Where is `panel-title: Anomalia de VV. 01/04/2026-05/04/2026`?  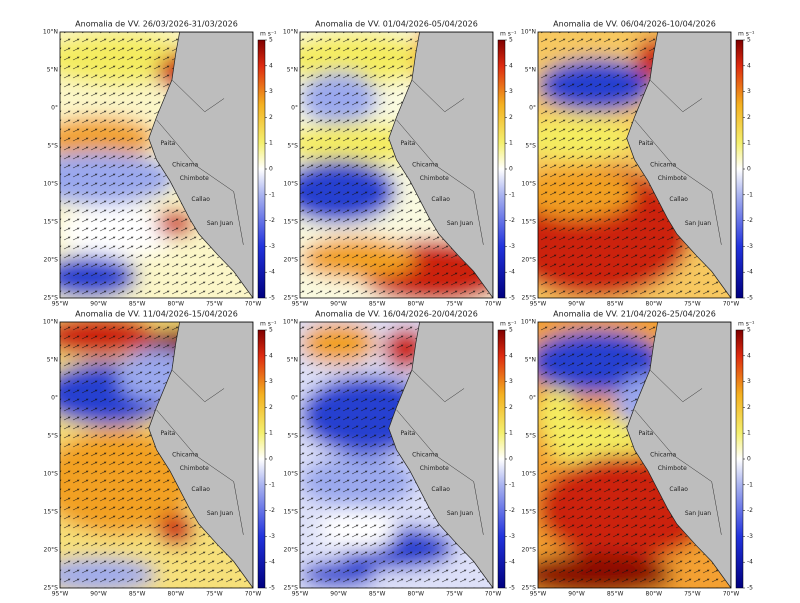
panel-title: Anomalia de VV. 01/04/2026-05/04/2026 is located at coordinates (396, 24).